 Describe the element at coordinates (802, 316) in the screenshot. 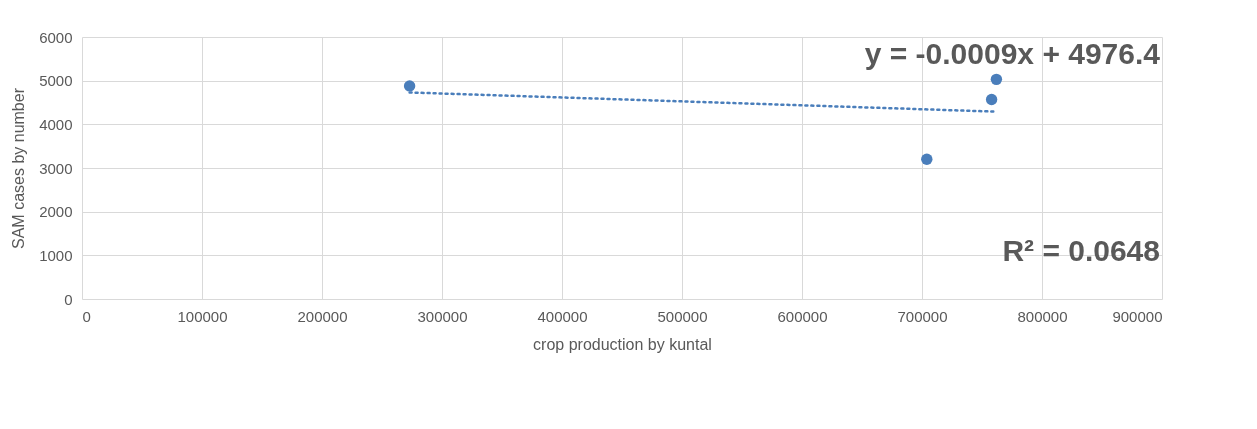

I see `x-tick-label: 600000` at that location.